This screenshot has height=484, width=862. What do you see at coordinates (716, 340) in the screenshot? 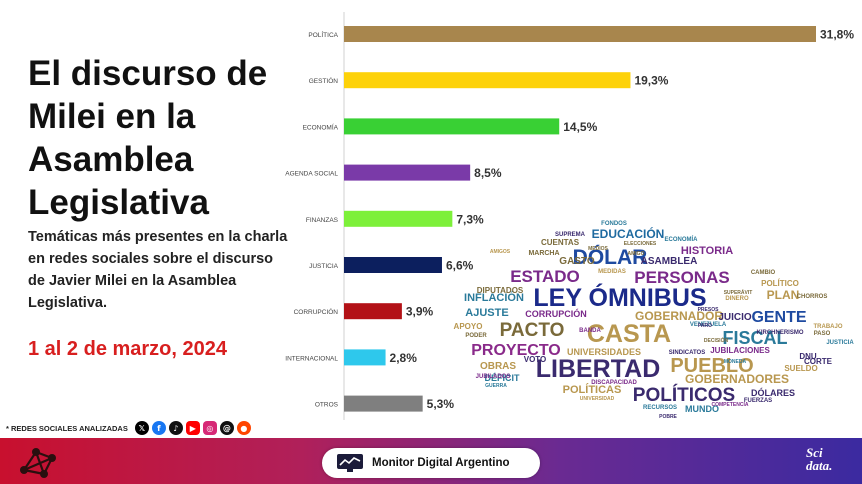
I see `word-cloud-word: DECISIÓN` at bounding box center [716, 340].